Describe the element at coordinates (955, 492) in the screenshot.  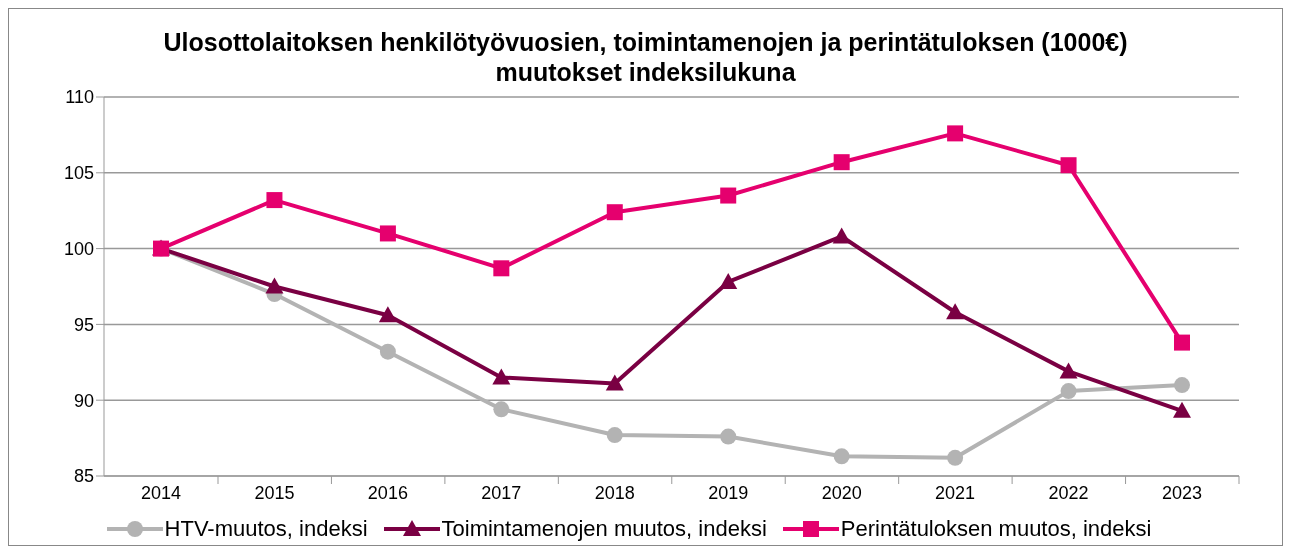
I see `x-tick-label: 2021` at that location.